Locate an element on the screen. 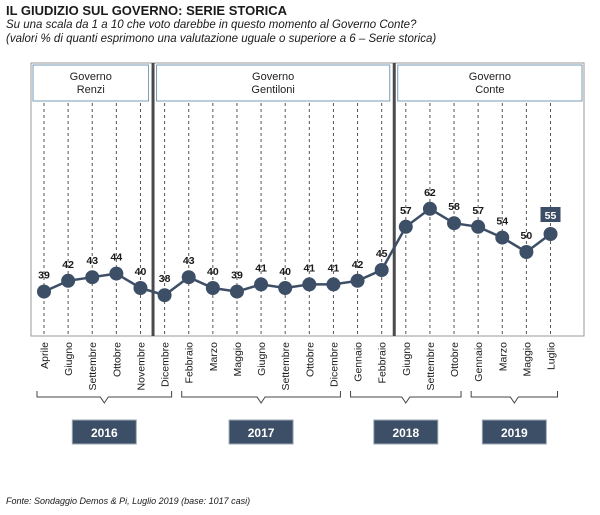  government-label: Renzi is located at coordinates (91, 90).